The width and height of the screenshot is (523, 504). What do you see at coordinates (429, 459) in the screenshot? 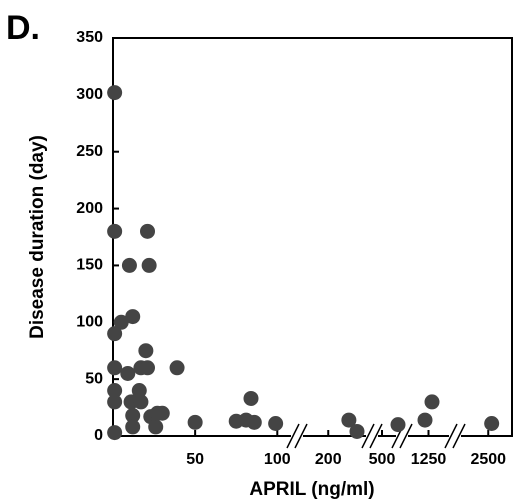
I see `x-tick-label: 1250` at bounding box center [429, 459].